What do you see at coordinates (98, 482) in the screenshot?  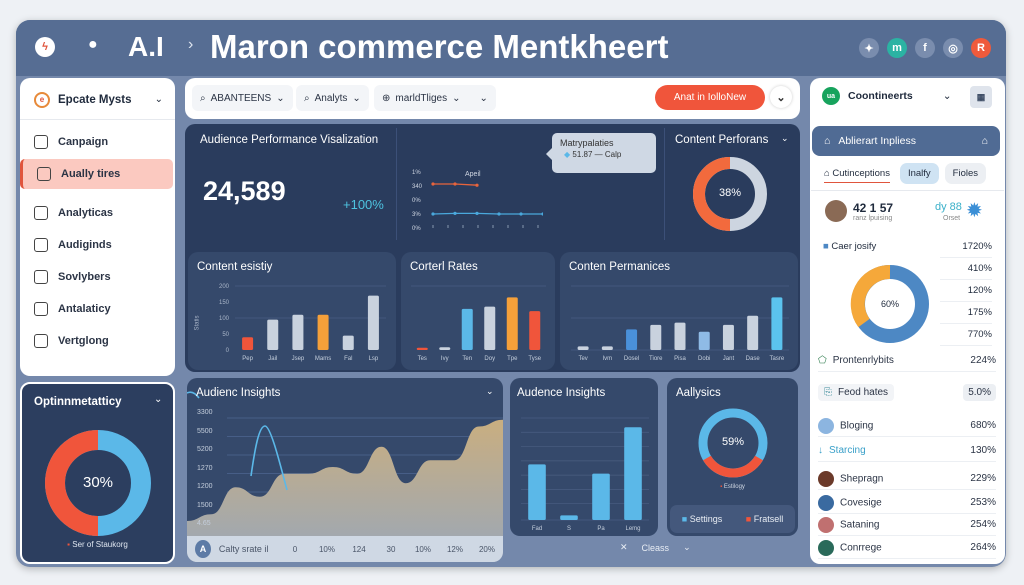 I see `optin-value: 30%` at bounding box center [98, 482].